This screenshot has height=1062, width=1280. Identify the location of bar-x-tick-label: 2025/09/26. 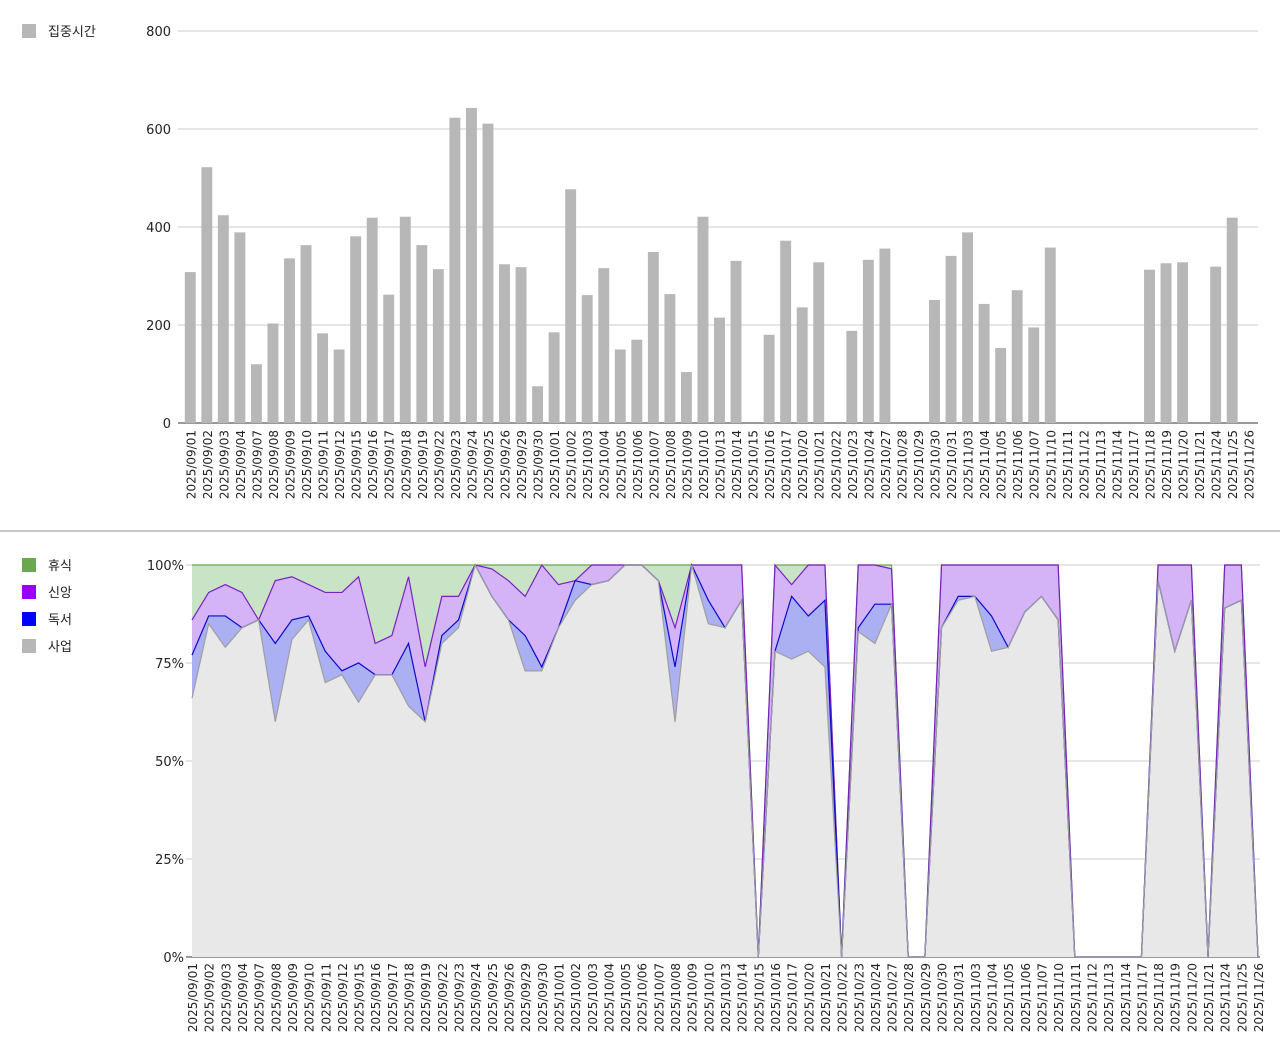
(506, 464).